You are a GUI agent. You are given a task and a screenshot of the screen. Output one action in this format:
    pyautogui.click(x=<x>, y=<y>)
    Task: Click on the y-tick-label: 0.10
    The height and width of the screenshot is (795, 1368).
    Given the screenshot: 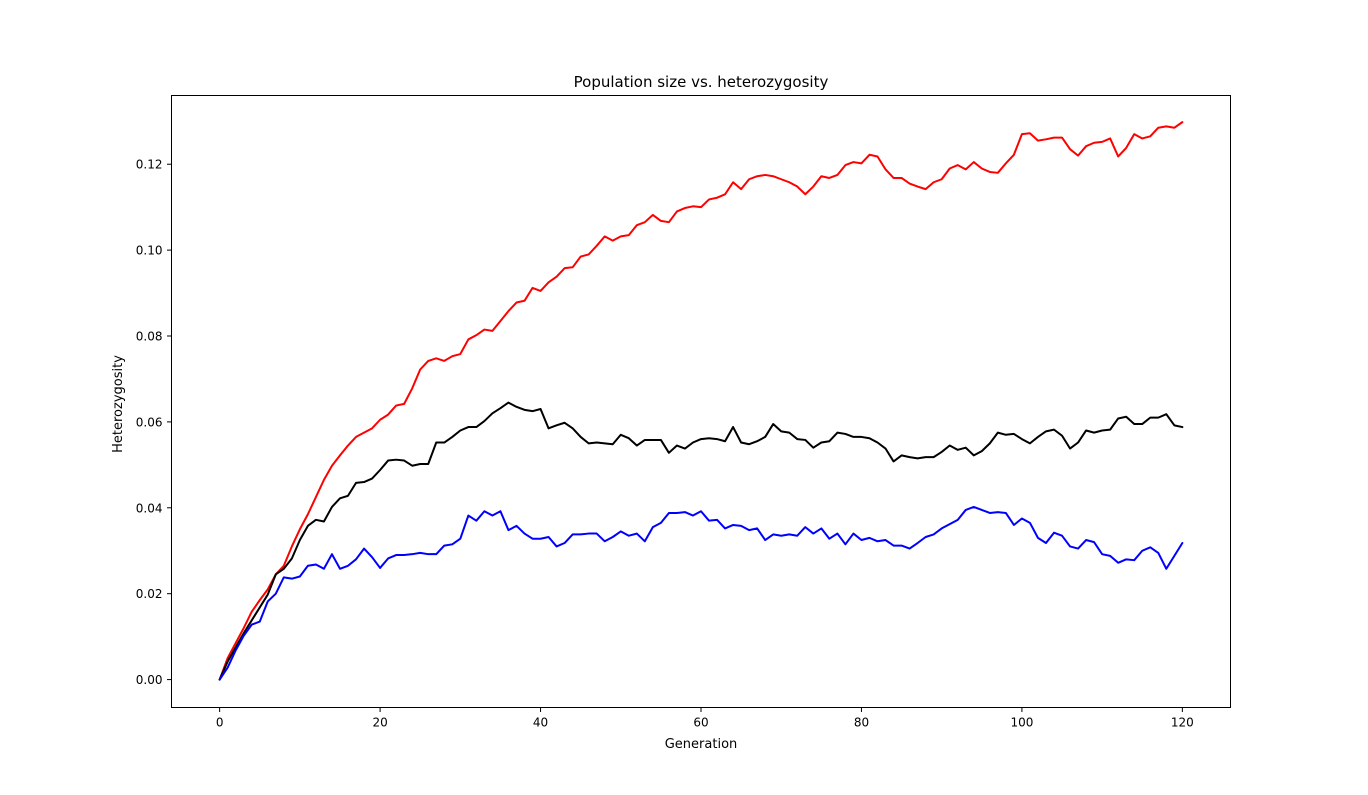 What is the action you would take?
    pyautogui.click(x=149, y=251)
    